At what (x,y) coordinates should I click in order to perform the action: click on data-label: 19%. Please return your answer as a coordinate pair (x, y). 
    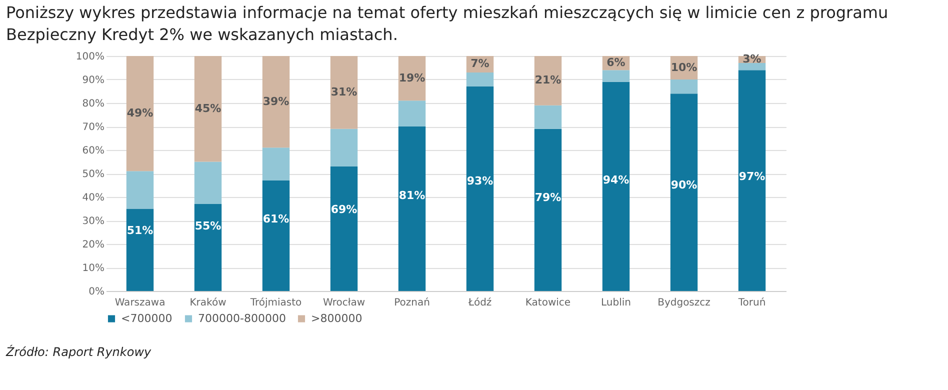
    Looking at the image, I should click on (412, 77).